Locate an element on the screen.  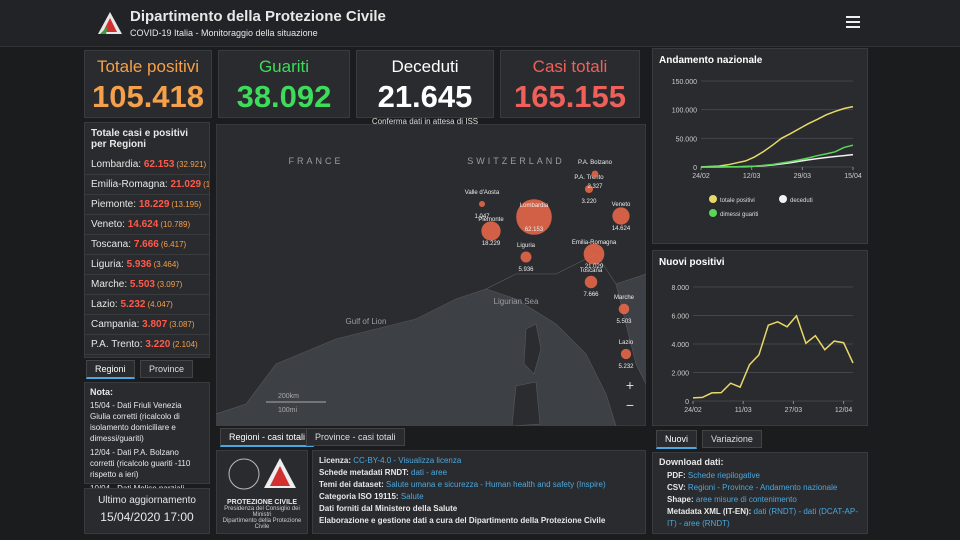
region-total: 3.220 is located at coordinates (158, 344).